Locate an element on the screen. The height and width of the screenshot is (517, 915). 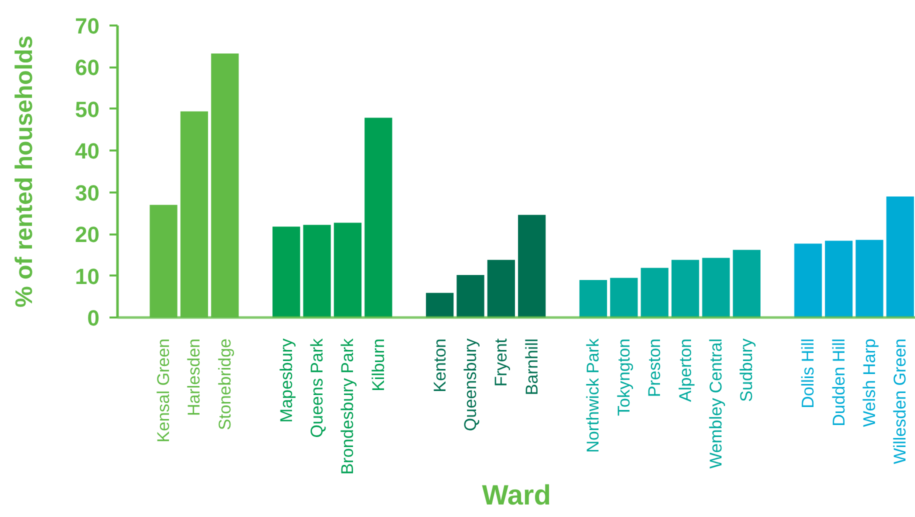
x-tick-label: Wembley Central is located at coordinates (716, 403).